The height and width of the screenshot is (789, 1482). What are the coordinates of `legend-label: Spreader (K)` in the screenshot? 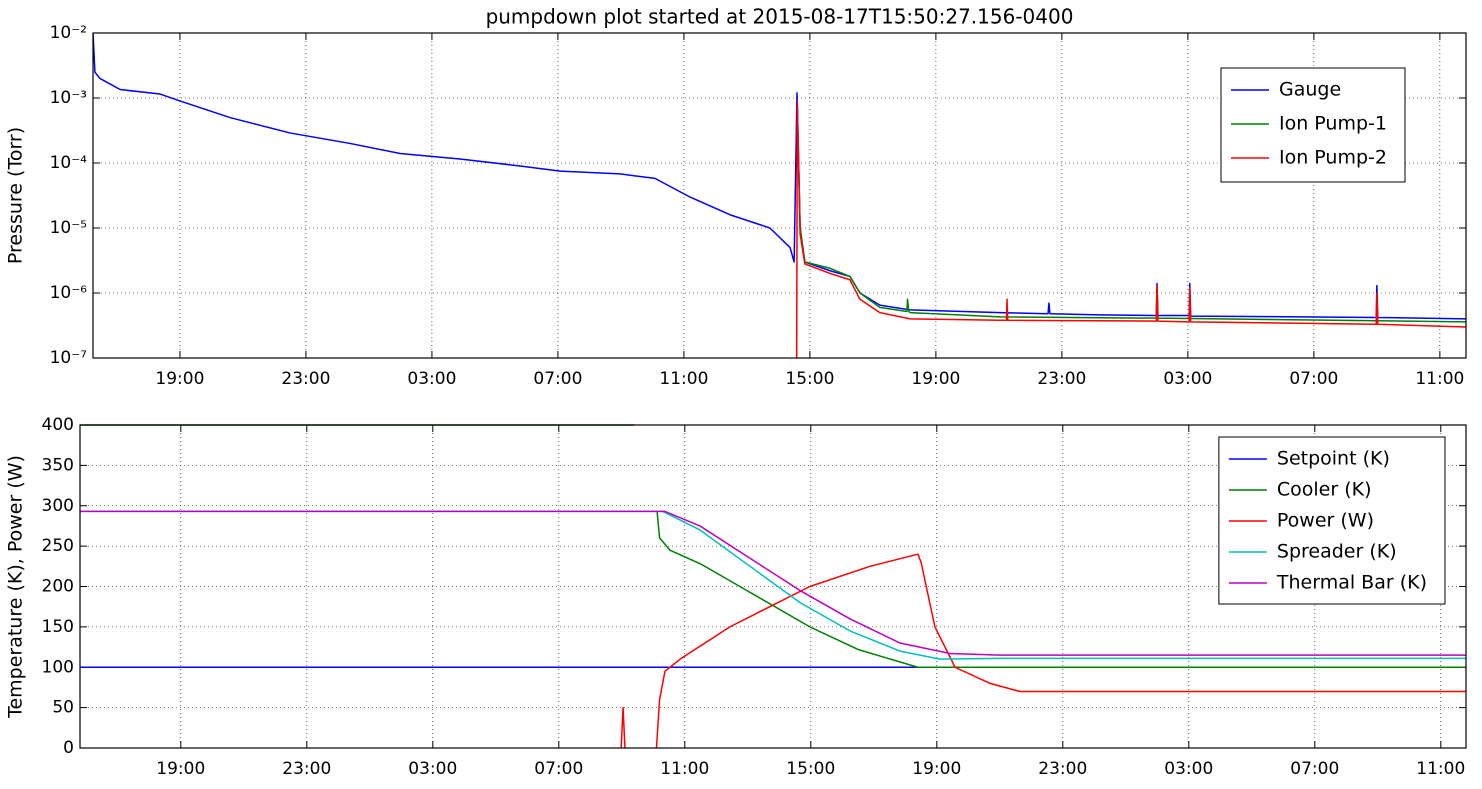 It's located at (1337, 552).